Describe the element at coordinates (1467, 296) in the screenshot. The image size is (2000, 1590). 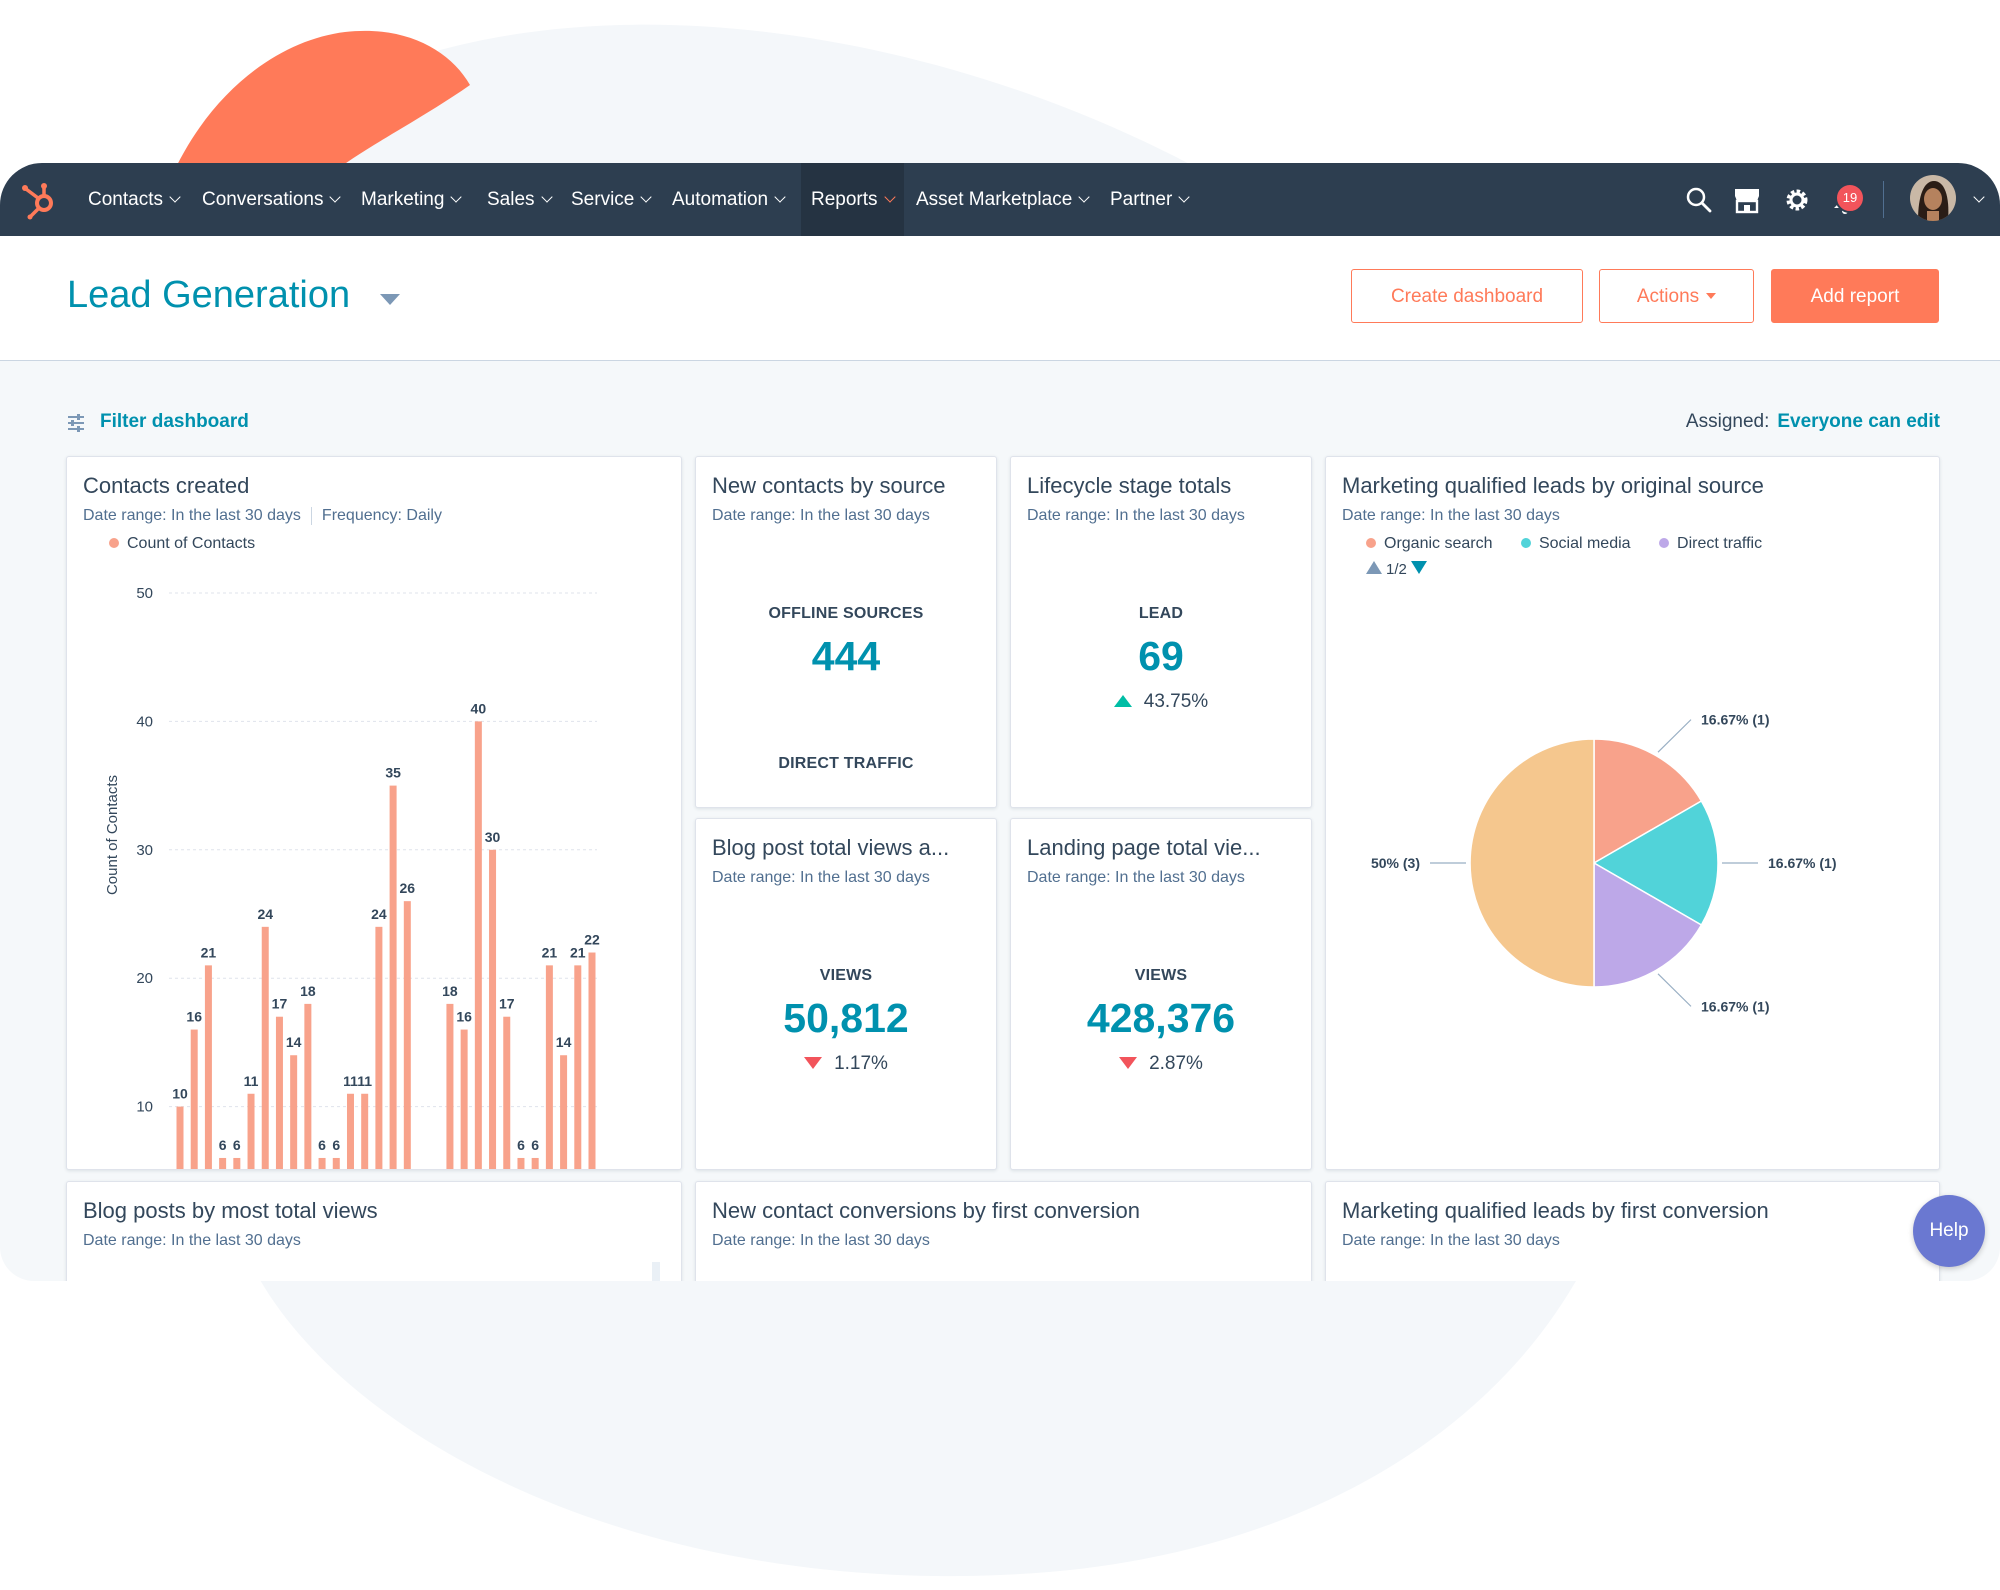
I see `create-dashboard-button: Create dashboard` at that location.